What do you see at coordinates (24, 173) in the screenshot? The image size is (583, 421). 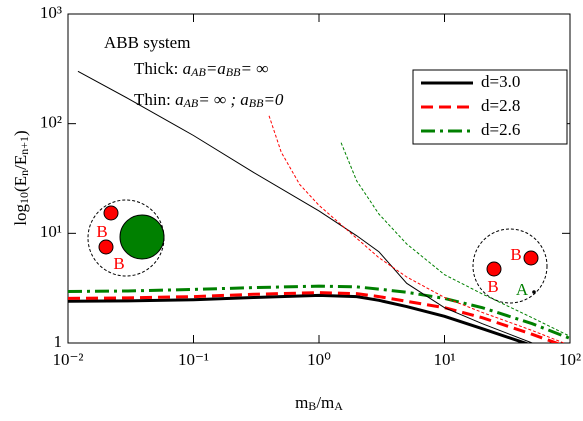 I see `text-part: n` at bounding box center [24, 173].